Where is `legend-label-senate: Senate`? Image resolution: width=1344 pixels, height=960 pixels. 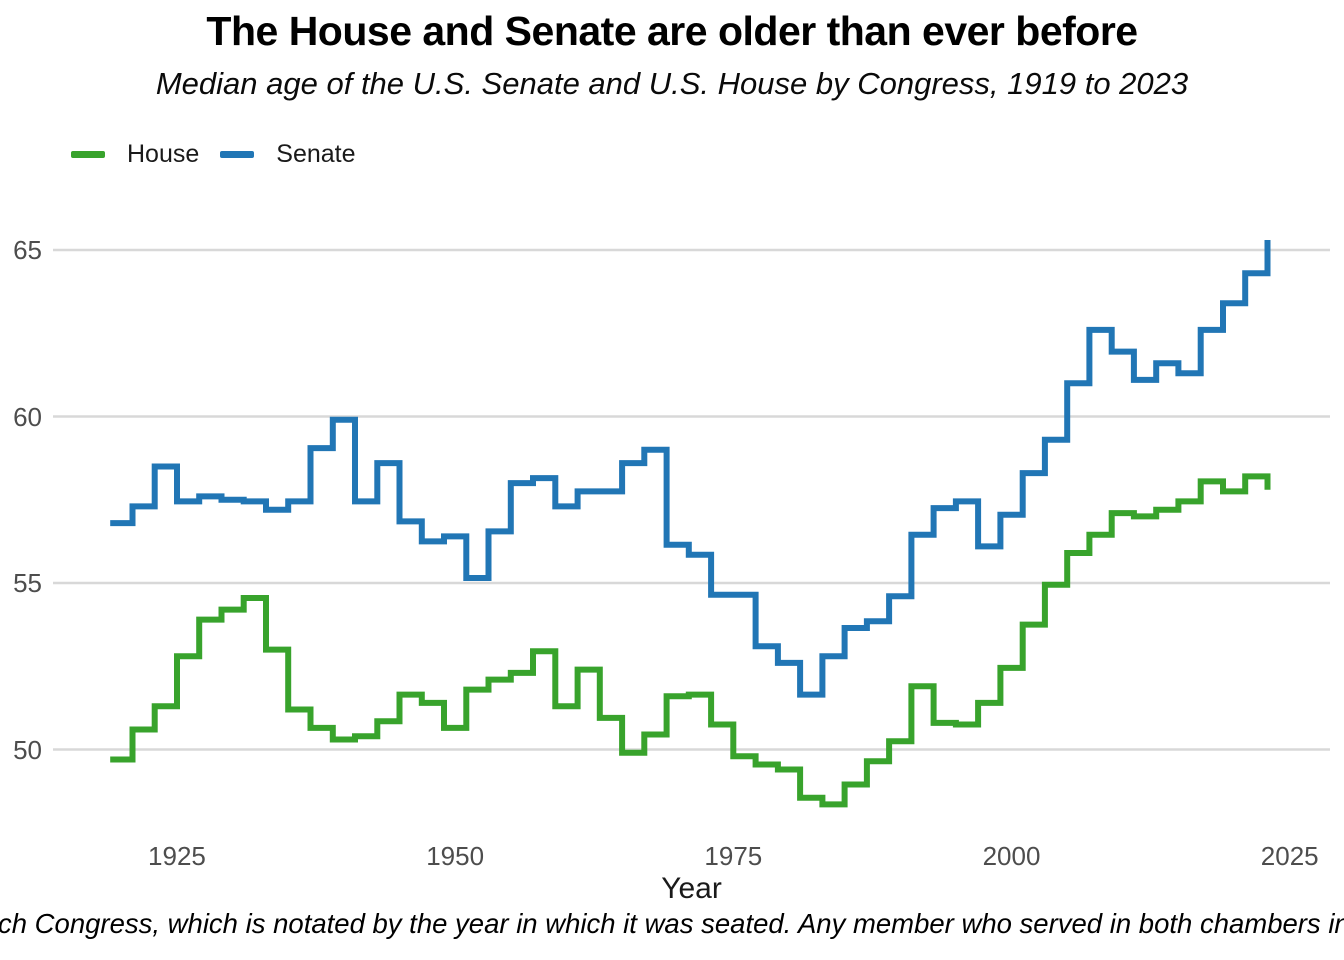
legend-label-senate: Senate is located at coordinates (316, 154).